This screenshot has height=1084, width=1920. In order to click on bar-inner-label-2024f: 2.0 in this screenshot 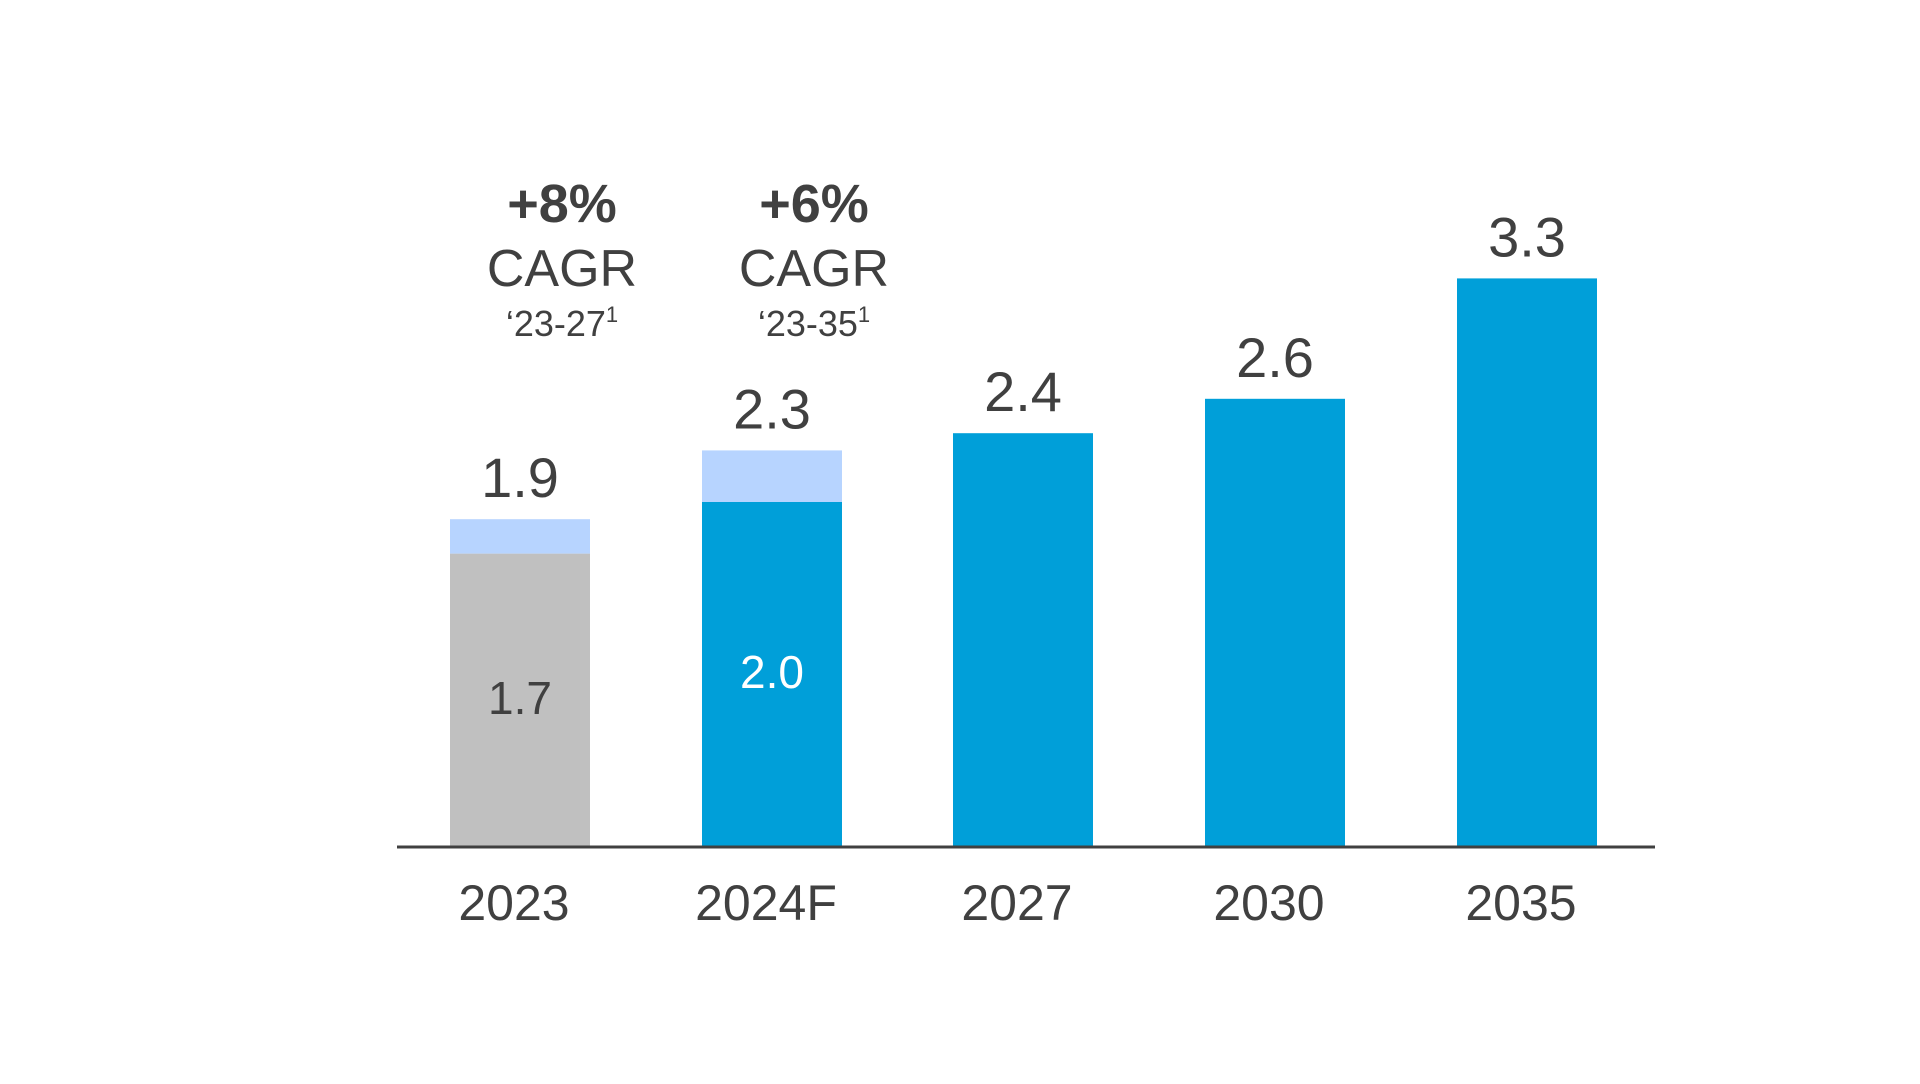, I will do `click(772, 672)`.